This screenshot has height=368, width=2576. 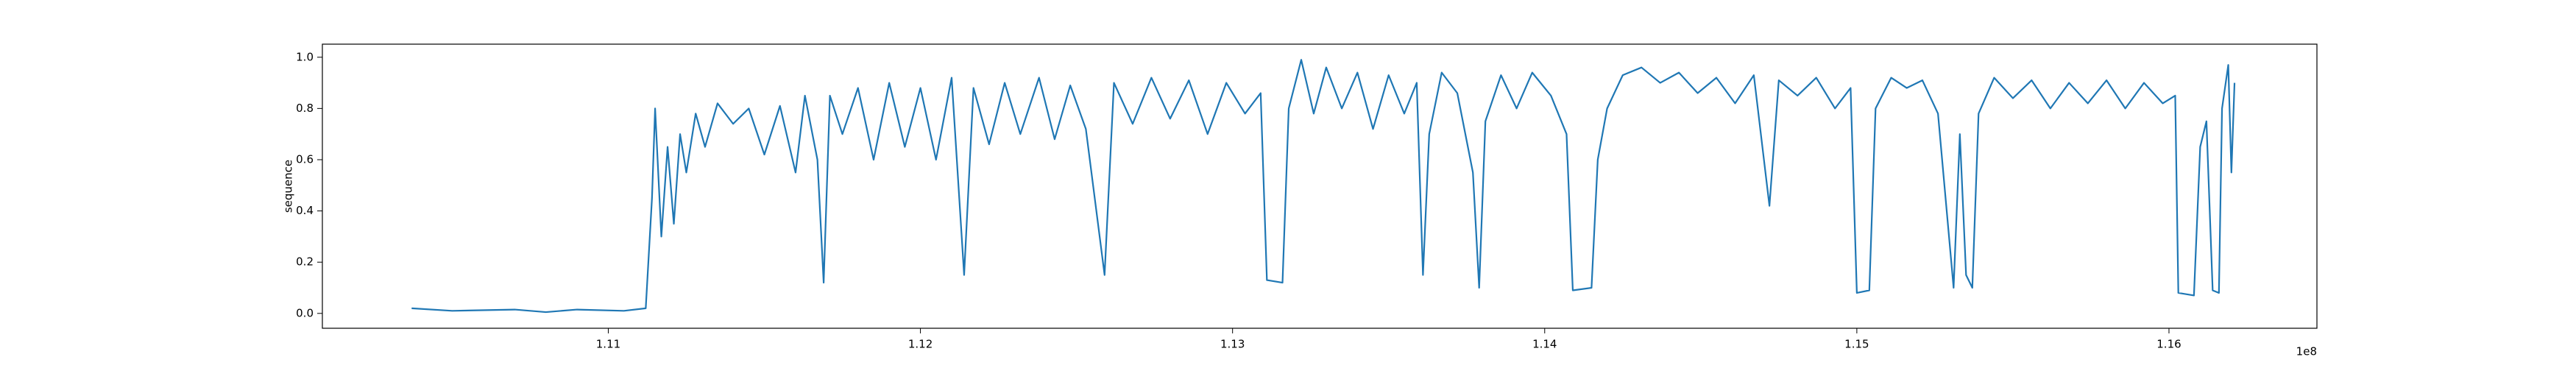 I want to click on y-tick-label: 0.0, so click(x=305, y=312).